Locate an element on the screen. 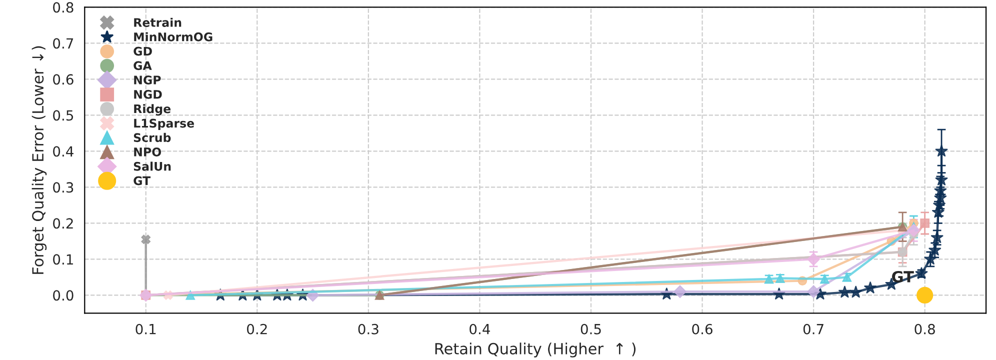 This screenshot has width=996, height=360. legend-label: NGP is located at coordinates (147, 80).